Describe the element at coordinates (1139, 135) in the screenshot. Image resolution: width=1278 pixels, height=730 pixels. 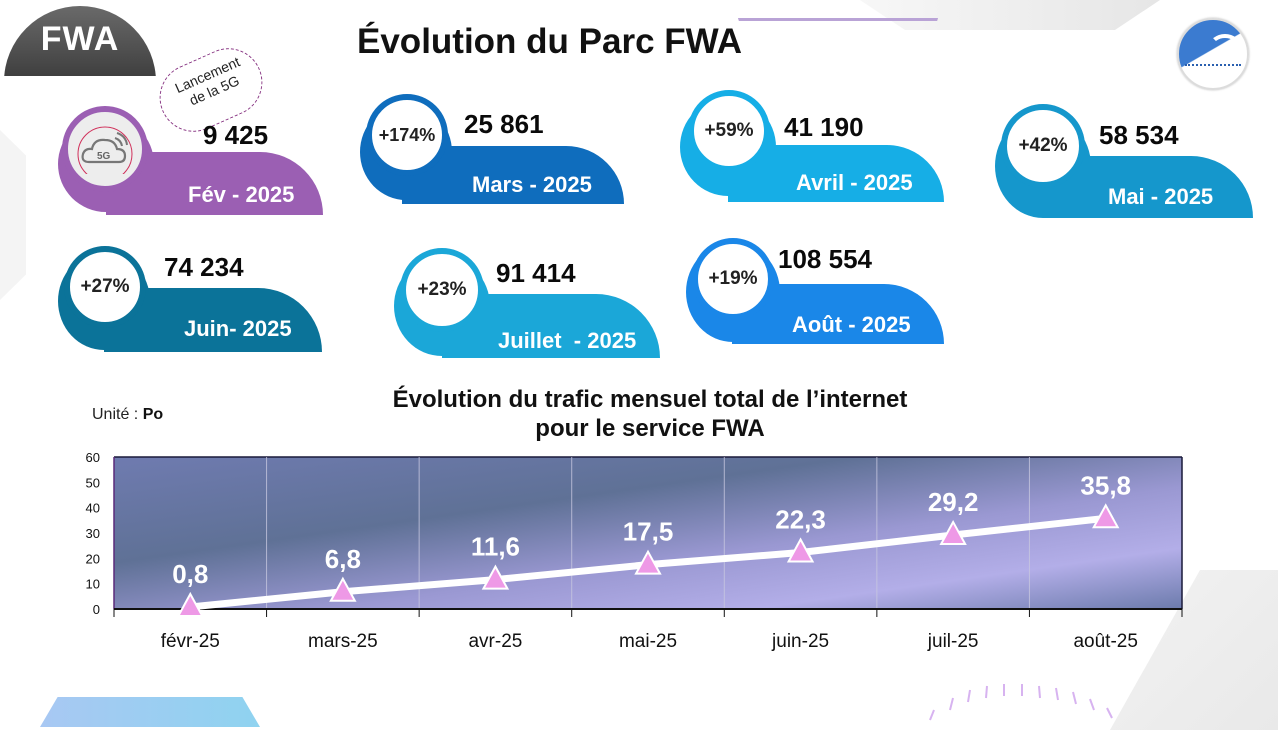
I see `card-value: 58 534` at that location.